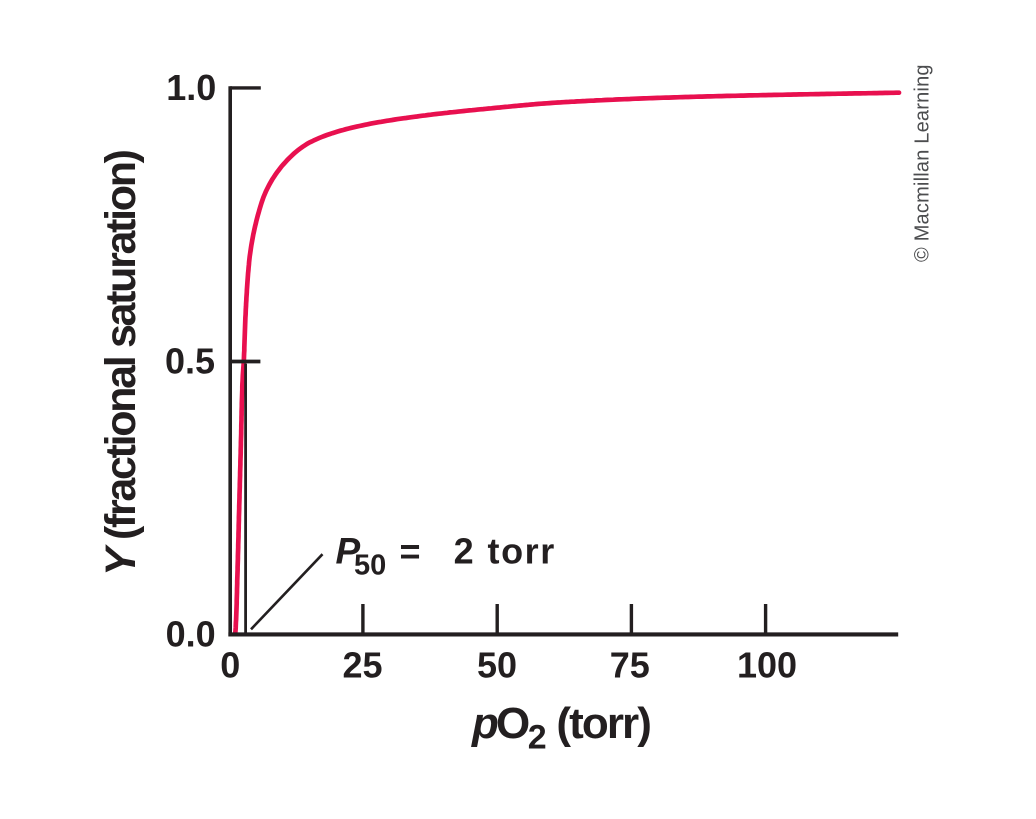 This screenshot has height=819, width=1036. I want to click on svg-text: 0.0, so click(191, 633).